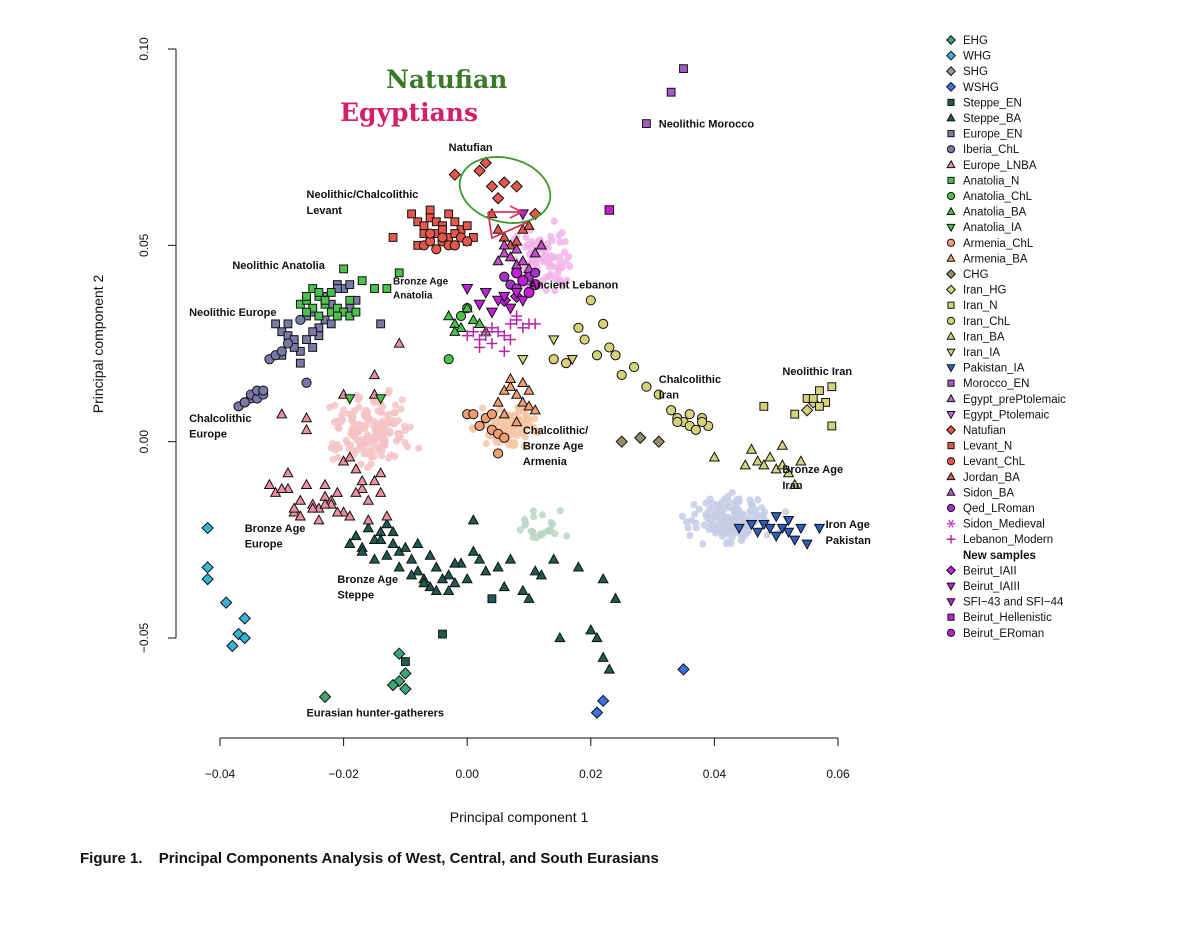 Image resolution: width=1200 pixels, height=940 pixels. I want to click on series-levant-chl, so click(445, 241).